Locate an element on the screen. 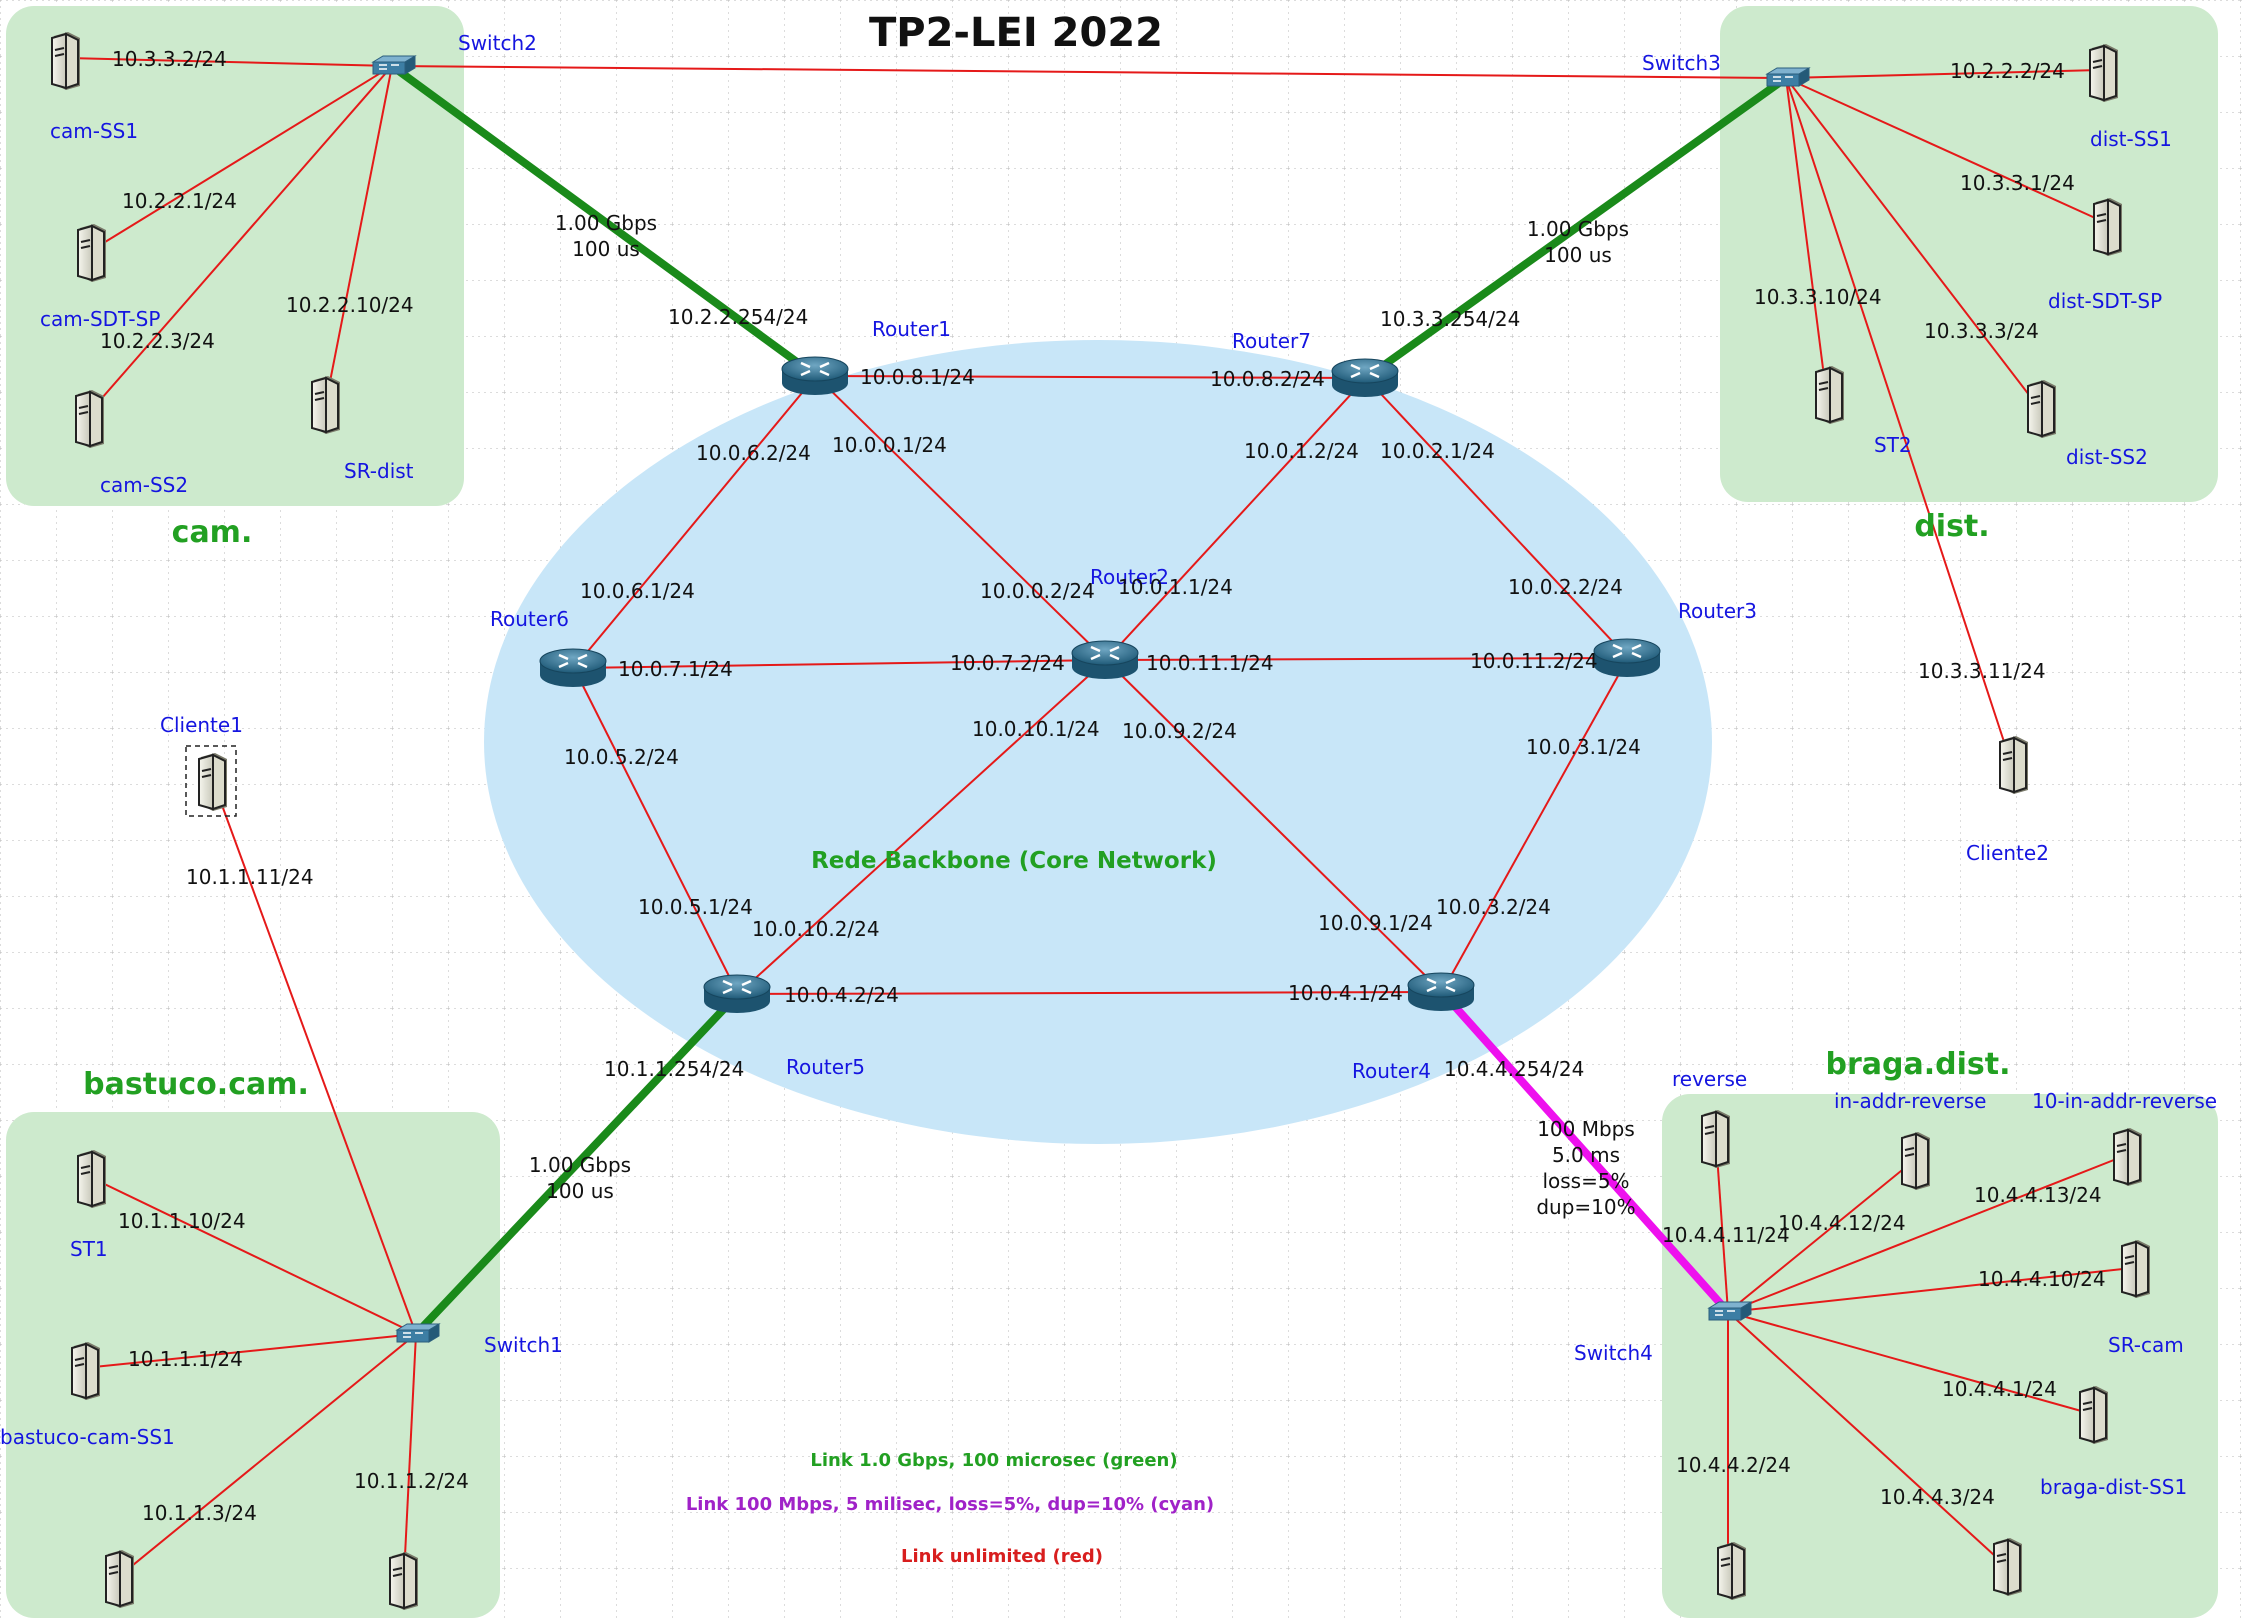  router5-icon is located at coordinates (737, 994).